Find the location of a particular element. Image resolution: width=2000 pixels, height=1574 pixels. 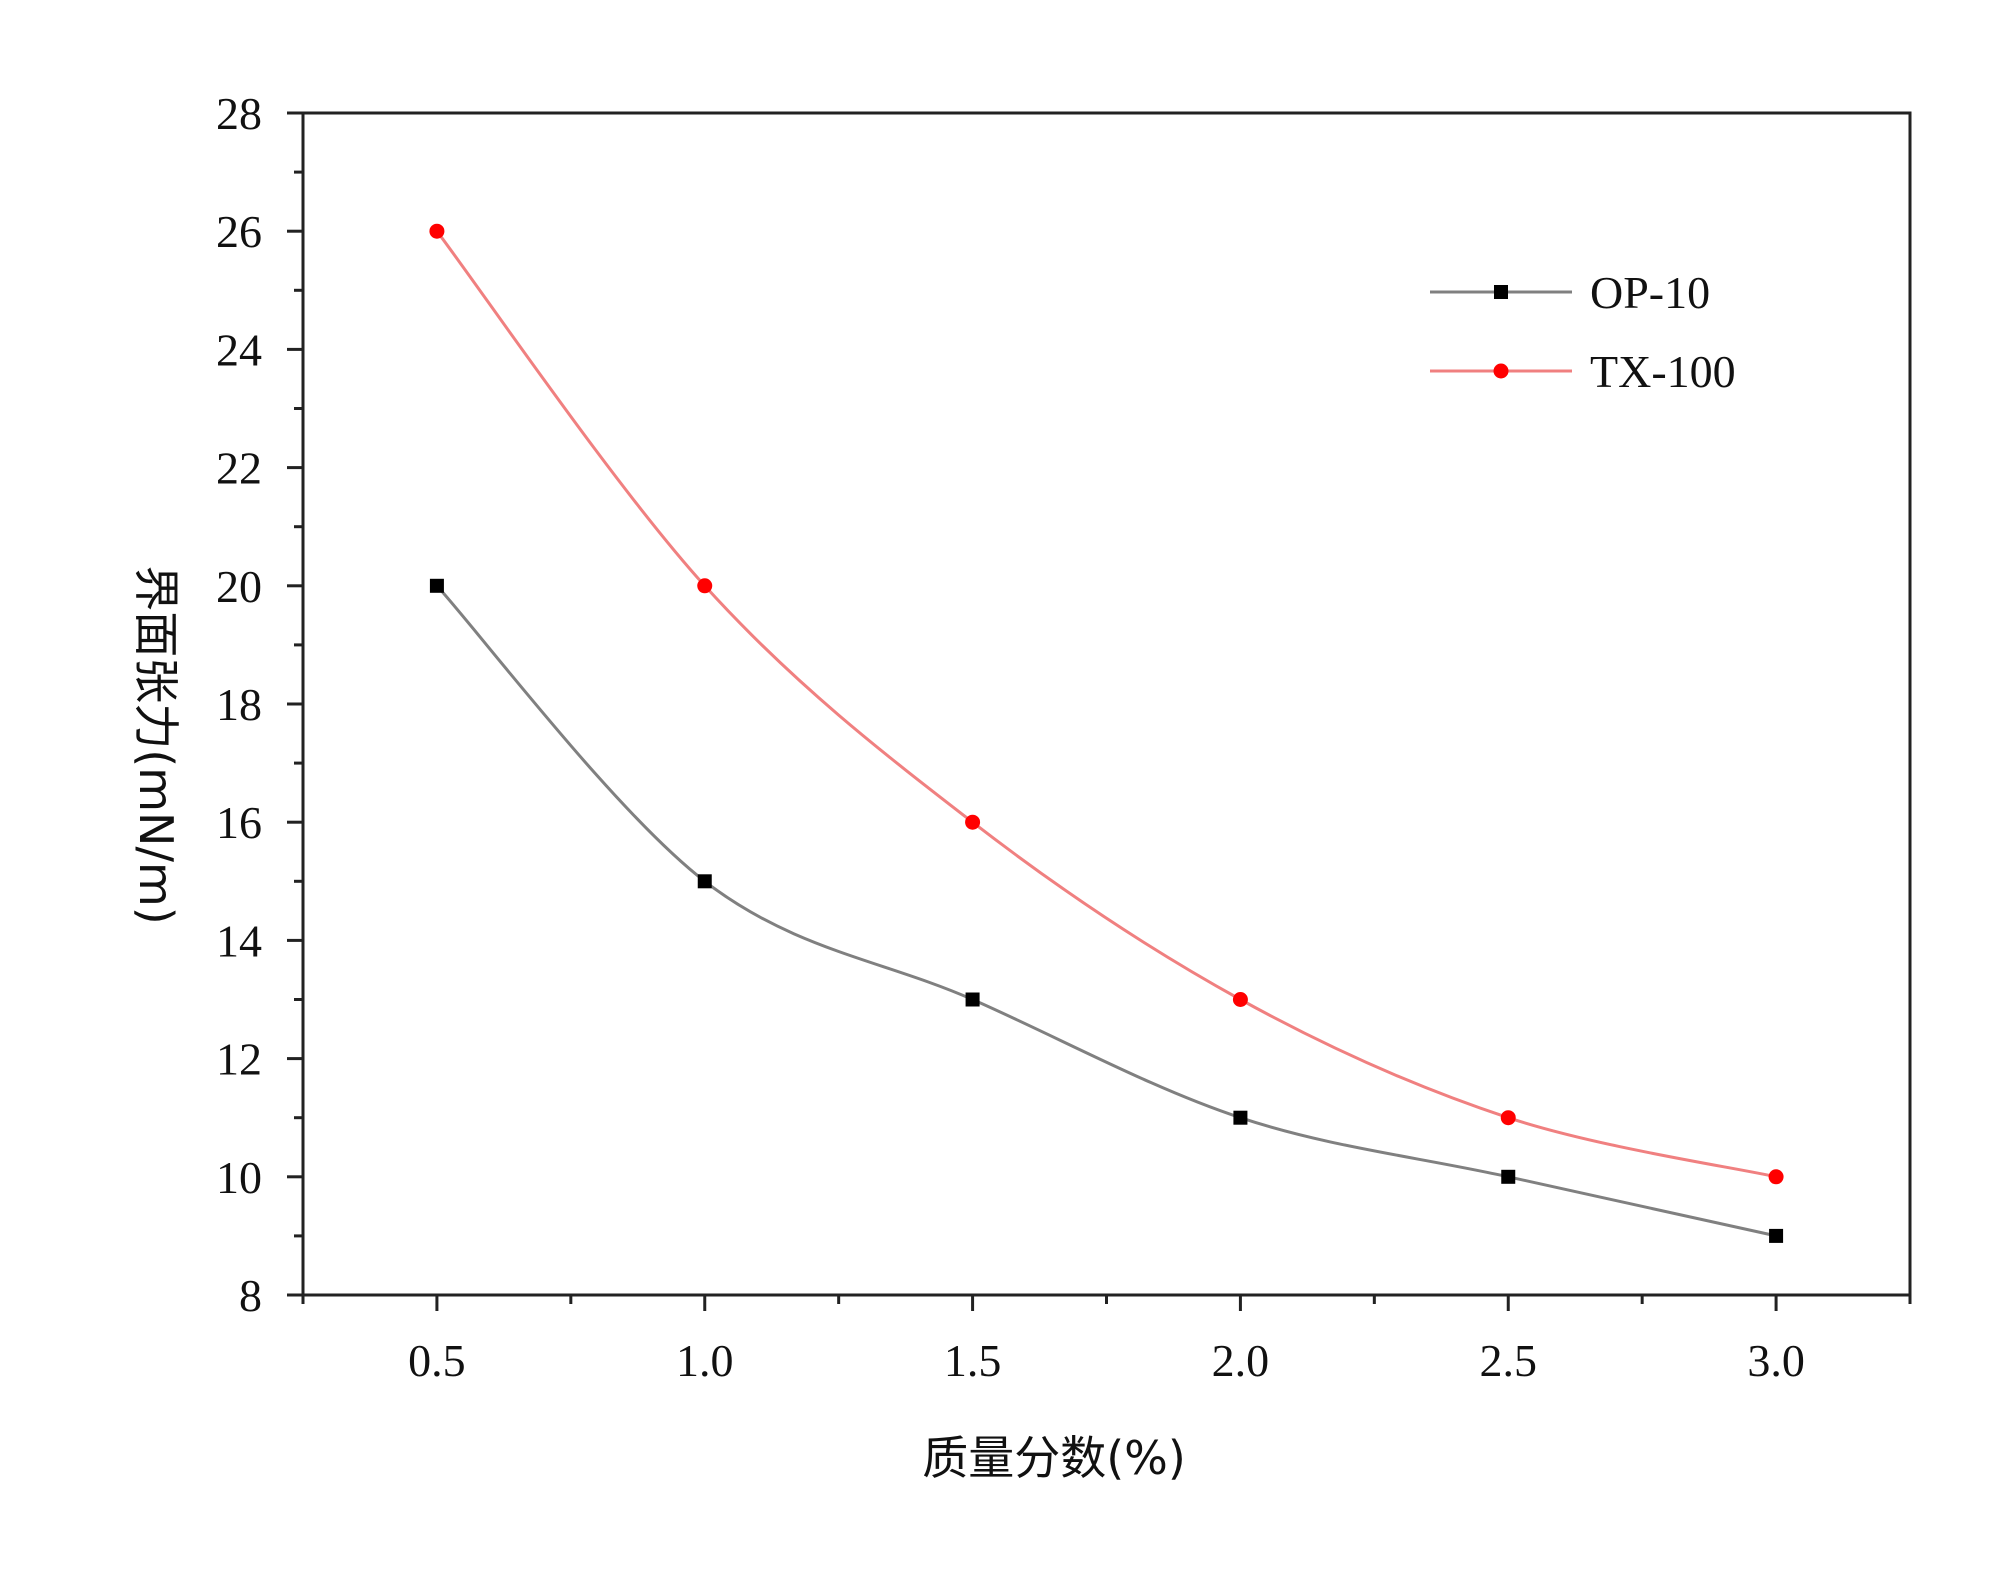

y-tick-label: 18 is located at coordinates (239, 704).